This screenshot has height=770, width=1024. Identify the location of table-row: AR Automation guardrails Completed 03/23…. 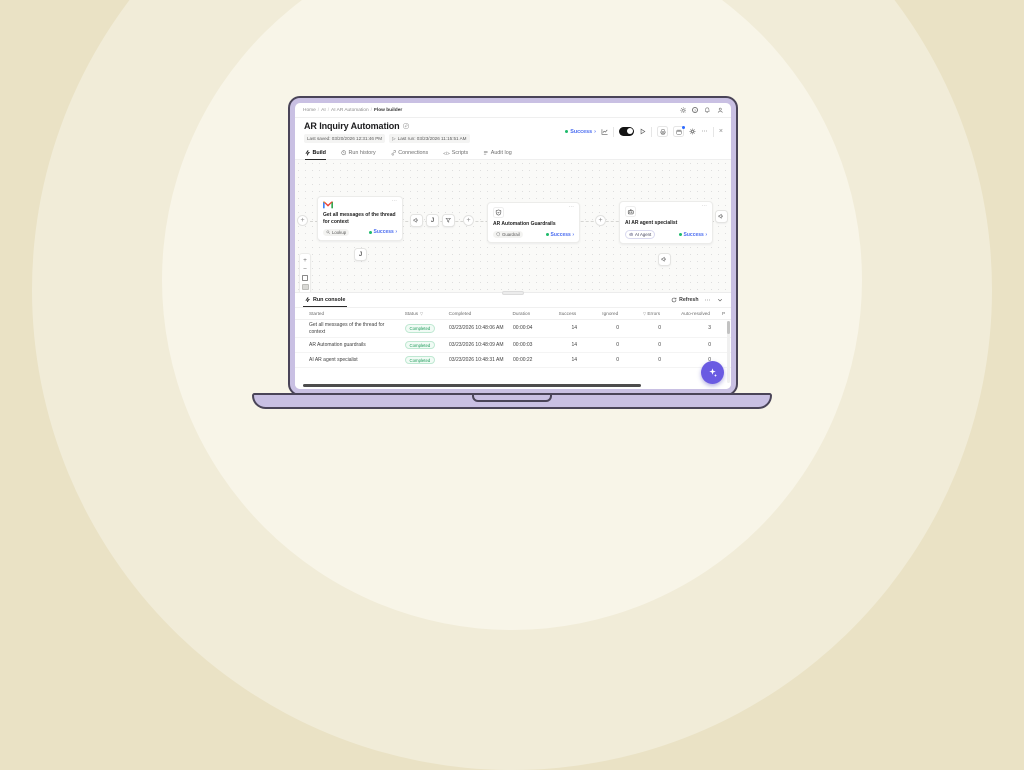
(513, 345).